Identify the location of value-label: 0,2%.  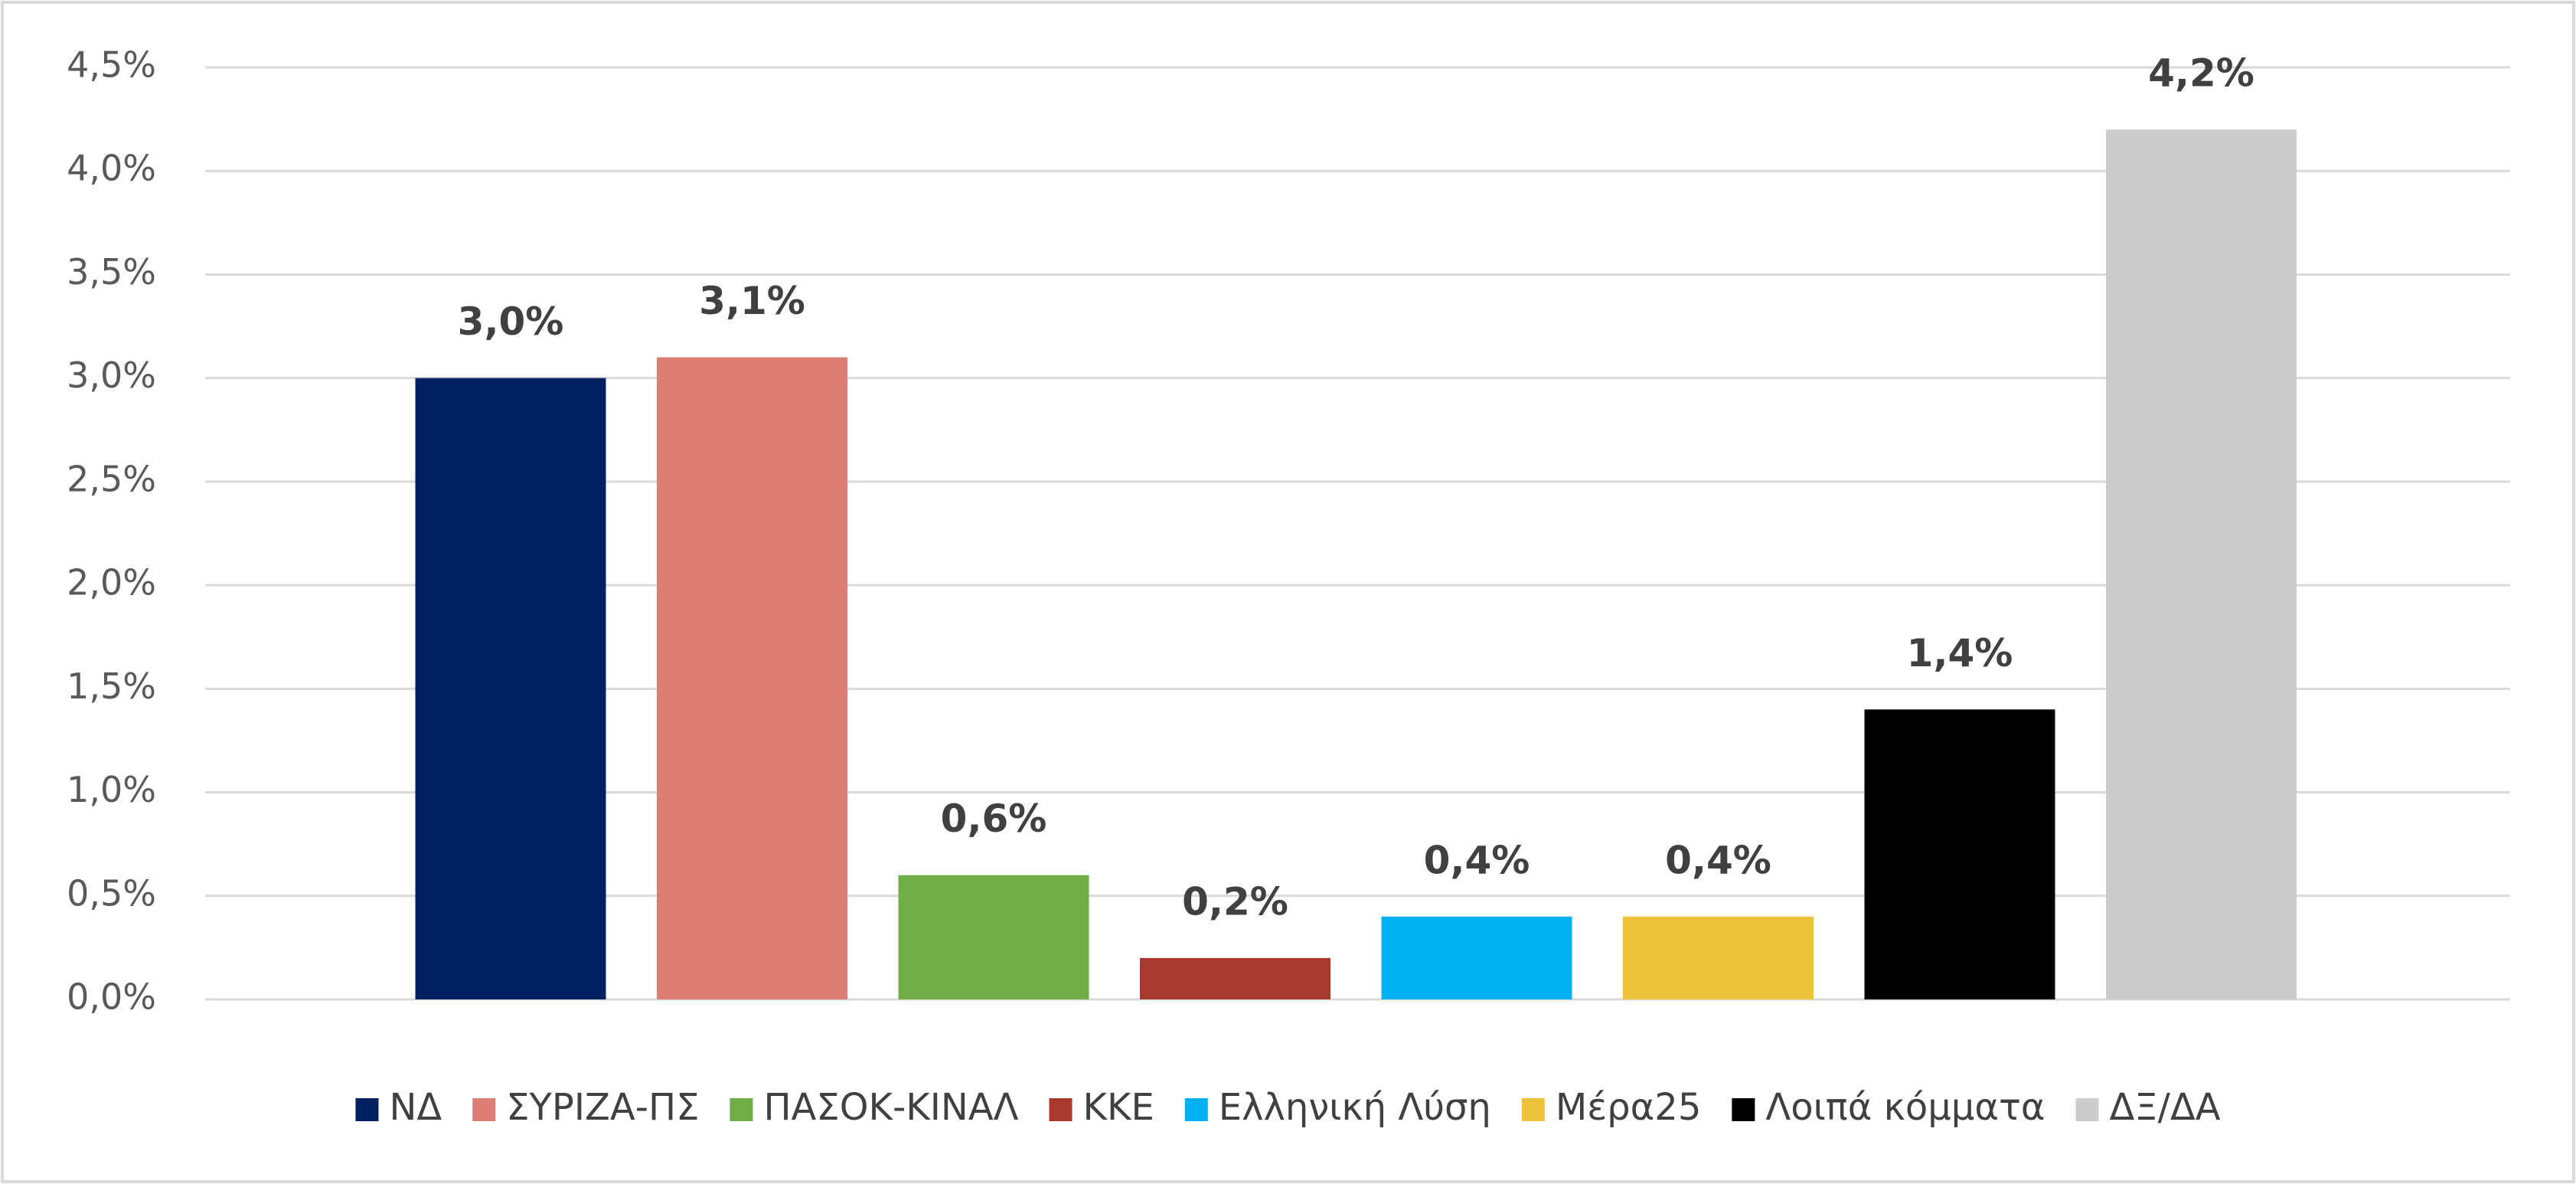
(1235, 901).